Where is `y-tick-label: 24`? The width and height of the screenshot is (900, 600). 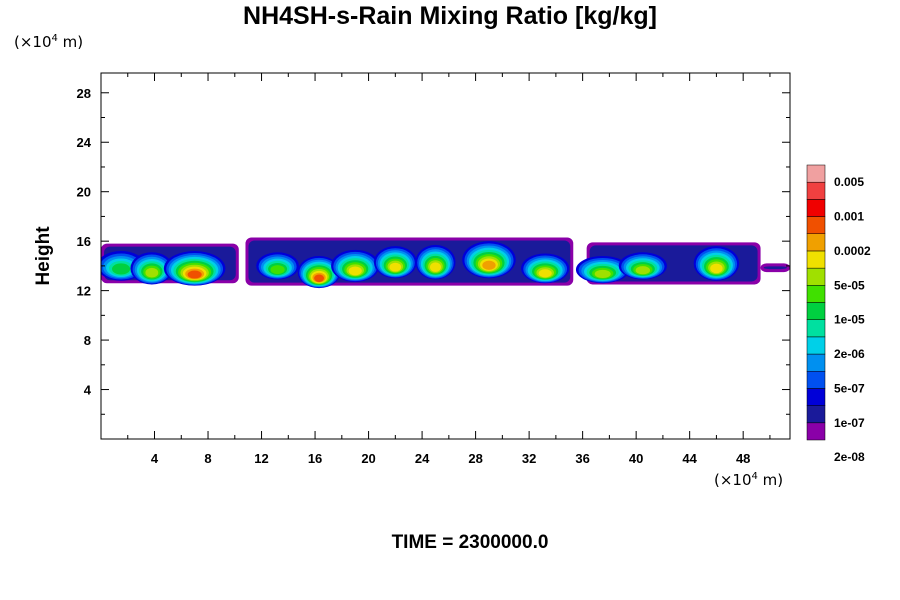
y-tick-label: 24 is located at coordinates (84, 142).